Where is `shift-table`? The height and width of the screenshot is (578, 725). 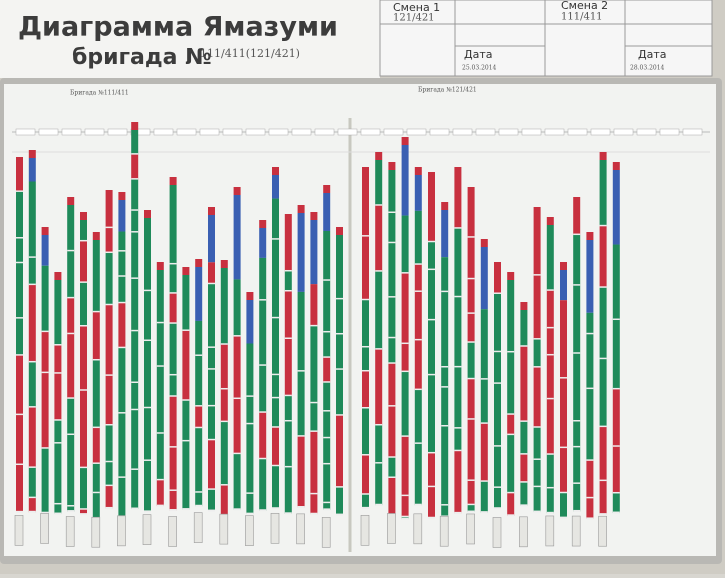 shift-table is located at coordinates (546, 38).